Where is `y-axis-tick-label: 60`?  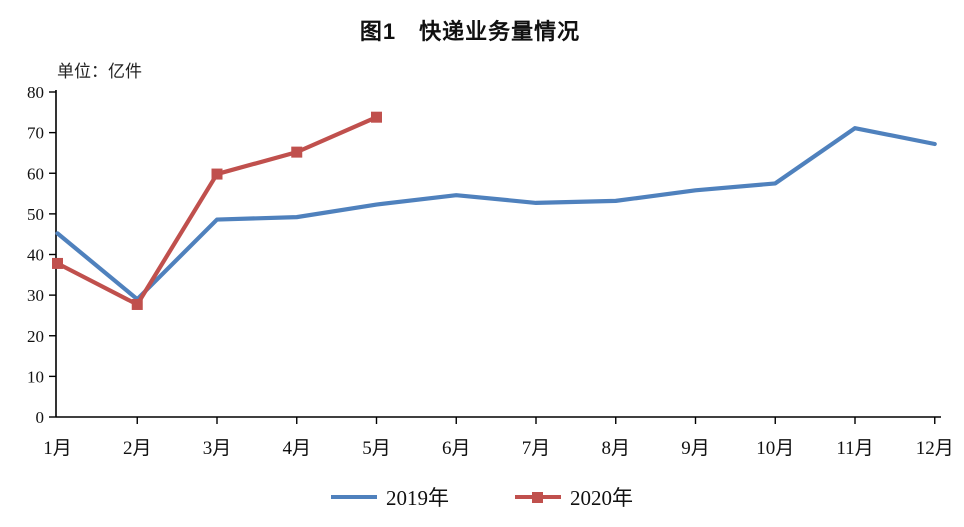 y-axis-tick-label: 60 is located at coordinates (35, 173).